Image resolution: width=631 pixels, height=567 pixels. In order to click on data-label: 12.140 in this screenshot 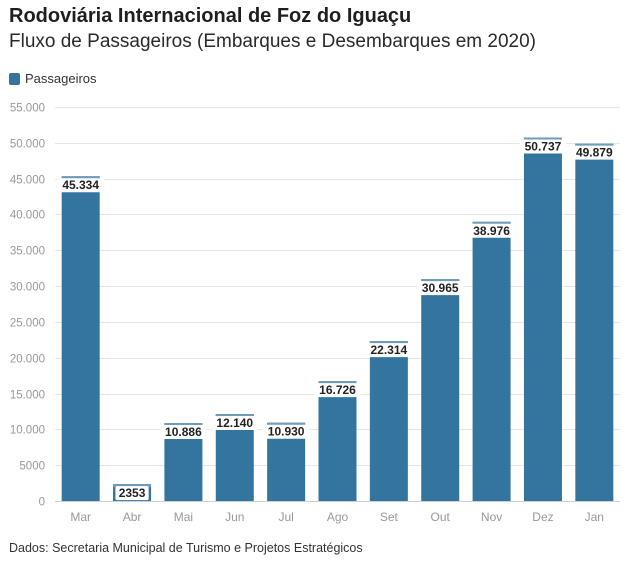, I will do `click(234, 423)`.